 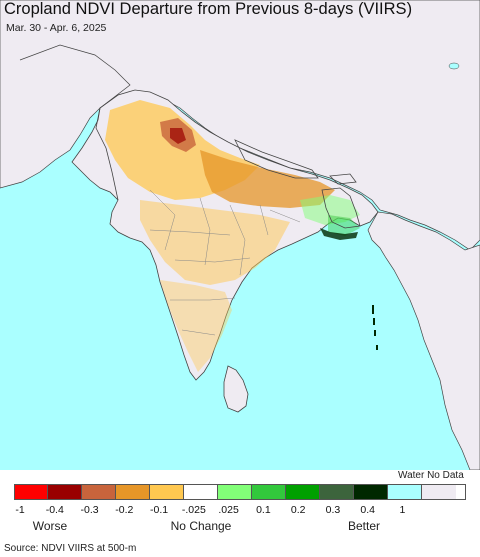 I want to click on legend-tick-label: -.025, so click(x=193, y=510).